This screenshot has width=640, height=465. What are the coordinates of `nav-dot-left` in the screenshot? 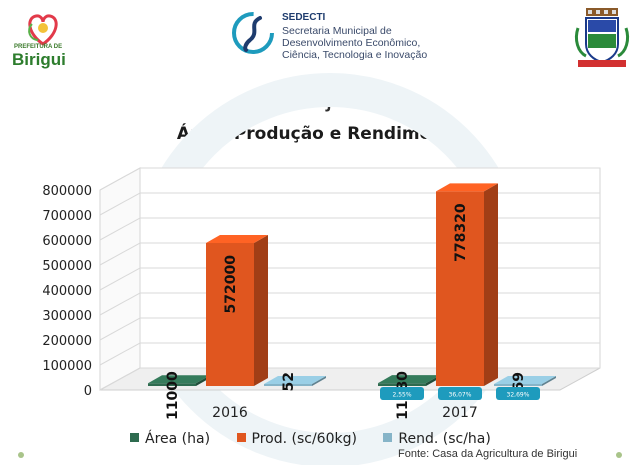 It's located at (21, 455).